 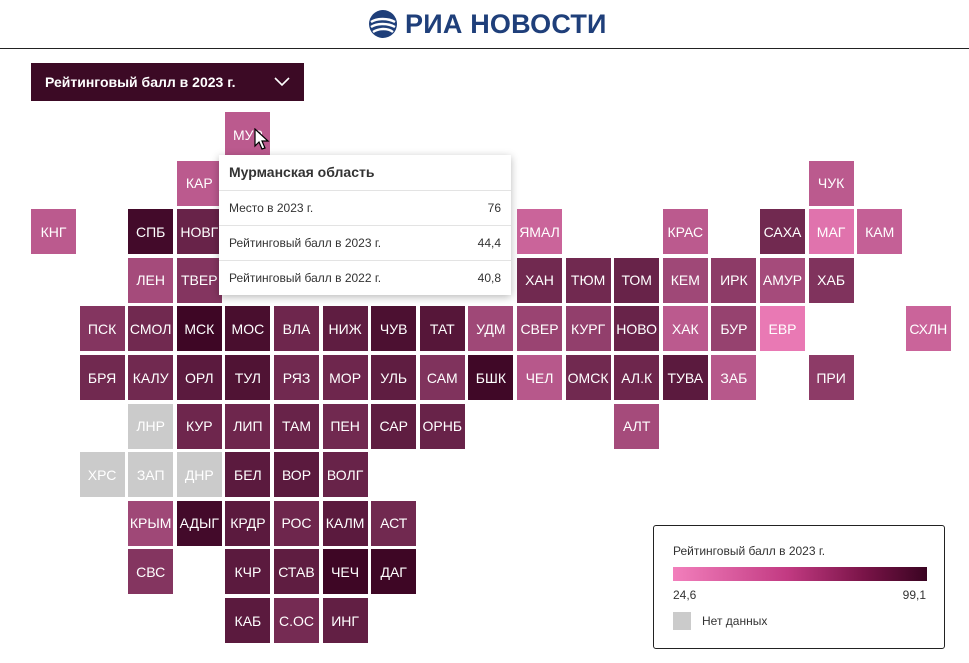 I want to click on region-tile-51: ЛНР, so click(x=151, y=426).